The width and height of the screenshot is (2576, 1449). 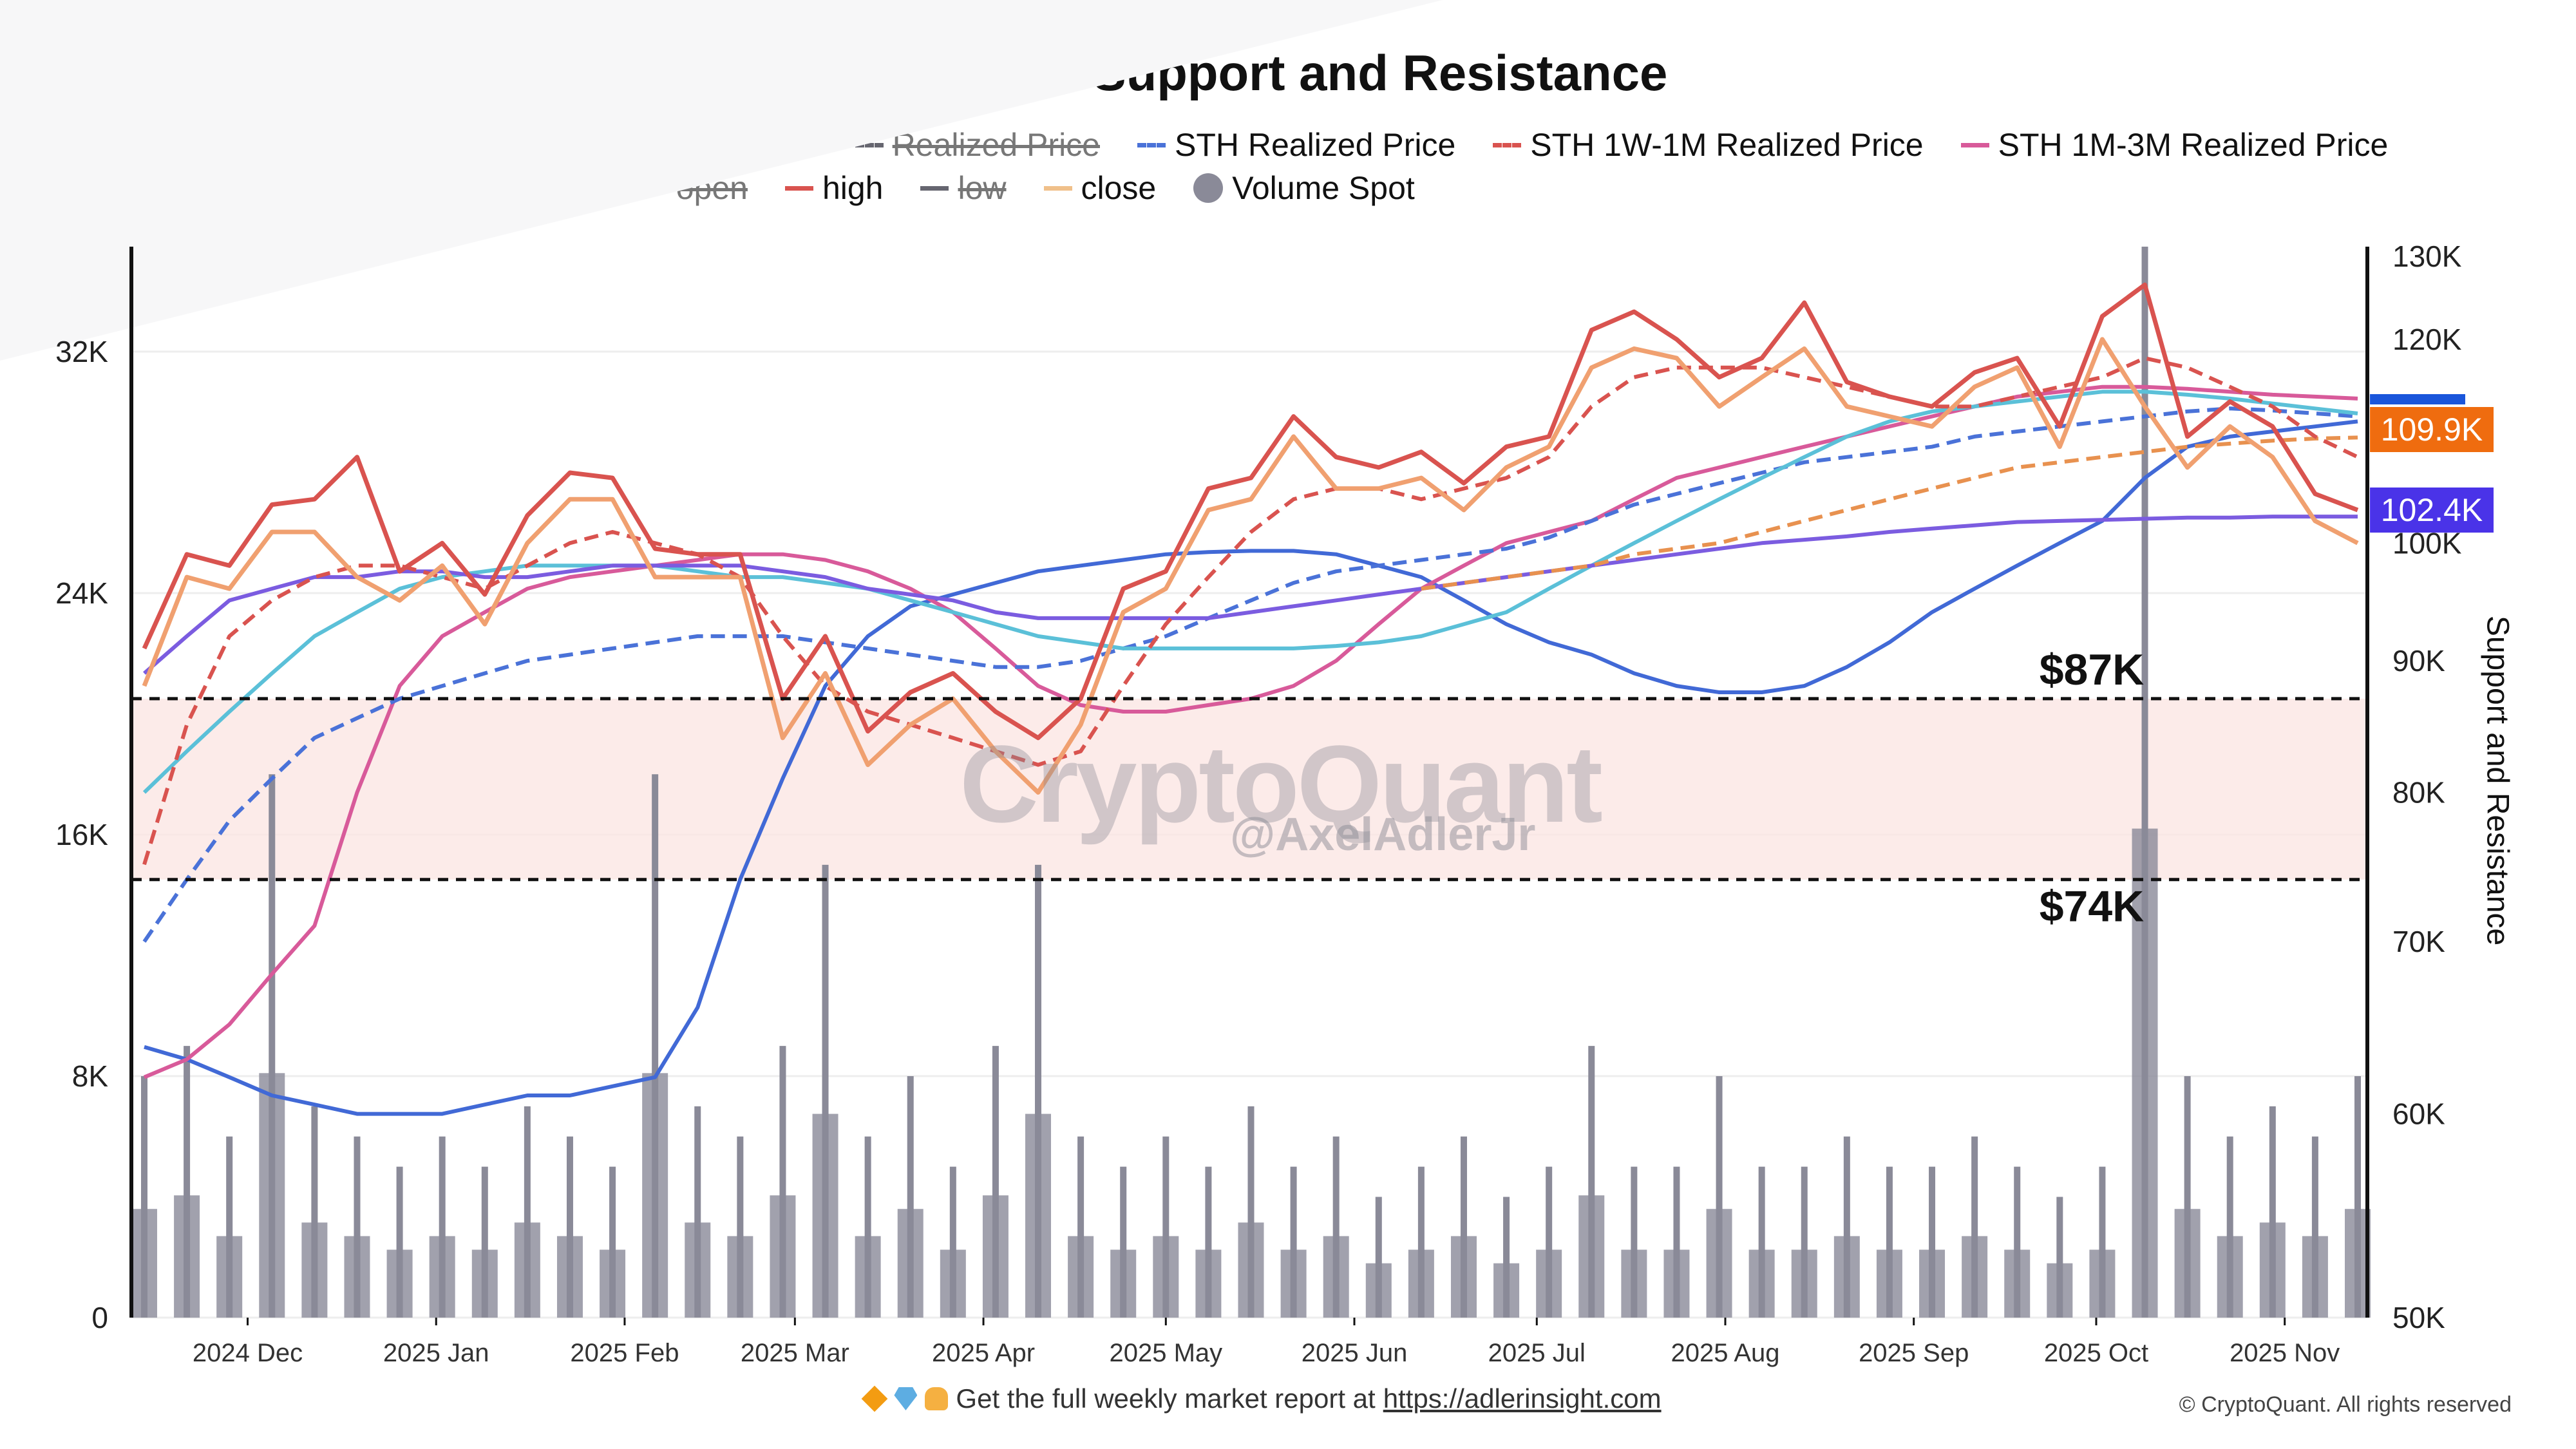 I want to click on y-right-tick-label: 80K, so click(x=2419, y=792).